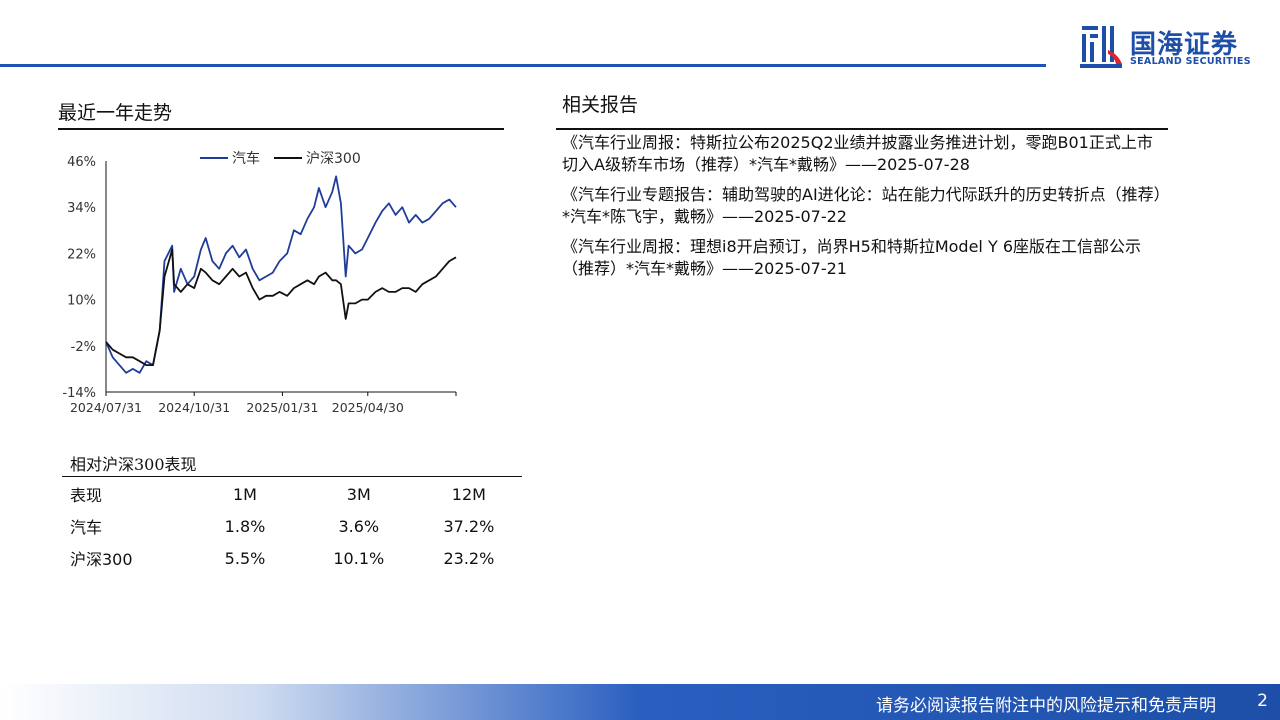 This screenshot has height=720, width=1280. I want to click on chart-series, so click(281, 274).